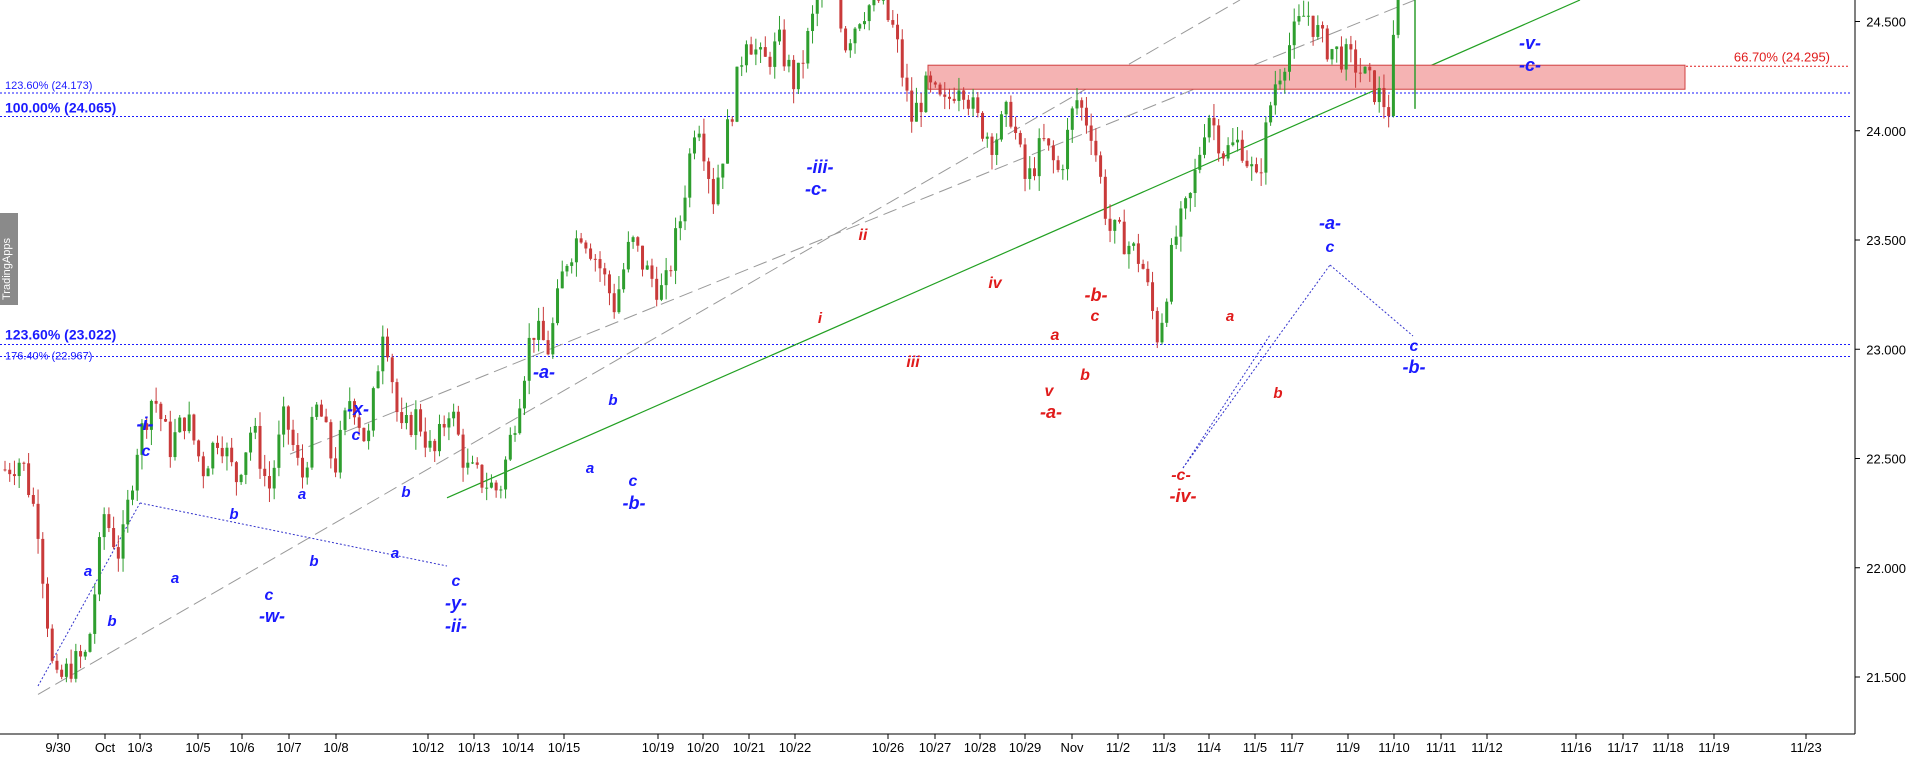 Image resolution: width=1913 pixels, height=769 pixels. I want to click on y-tick-label: 24.500, so click(1886, 22).